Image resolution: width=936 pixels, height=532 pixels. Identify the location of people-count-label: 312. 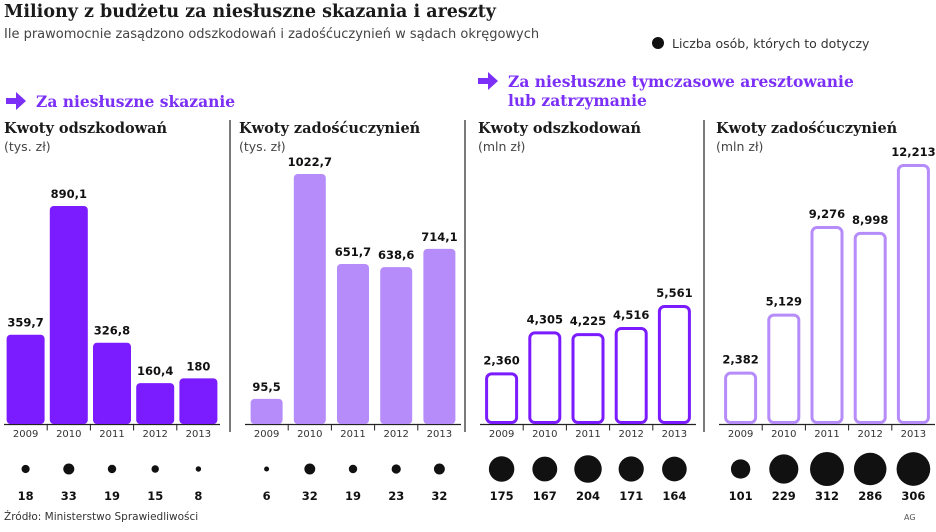
(827, 496).